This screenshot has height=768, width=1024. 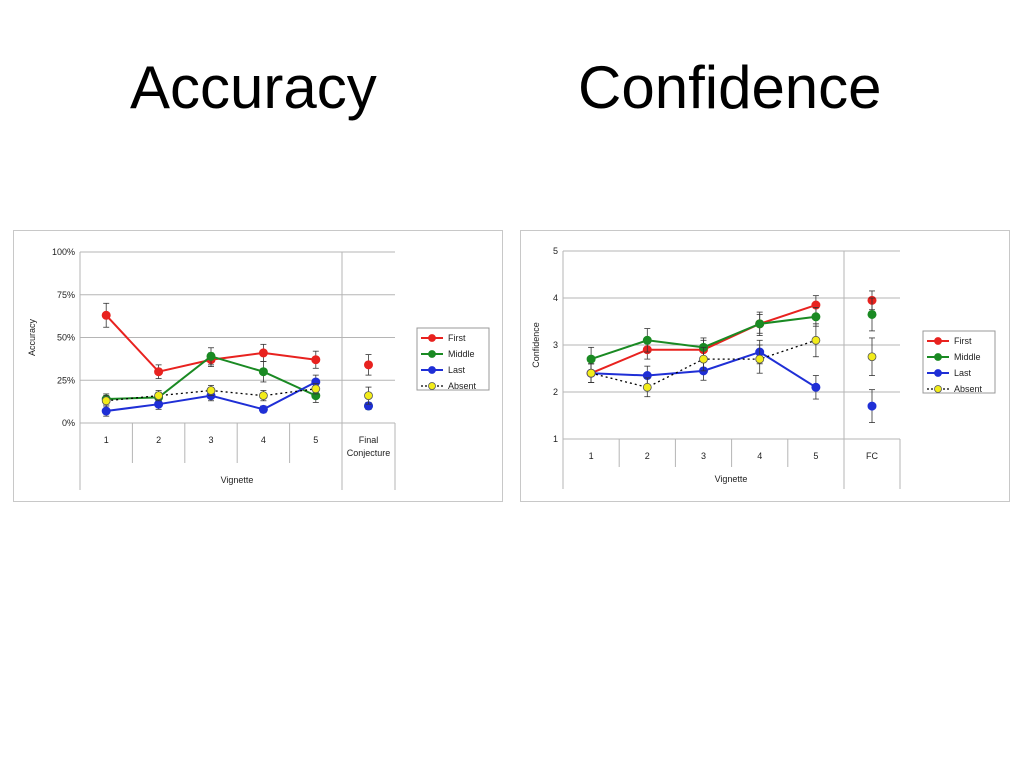 I want to click on confidence-y-axis-title: Confidence, so click(x=536, y=345).